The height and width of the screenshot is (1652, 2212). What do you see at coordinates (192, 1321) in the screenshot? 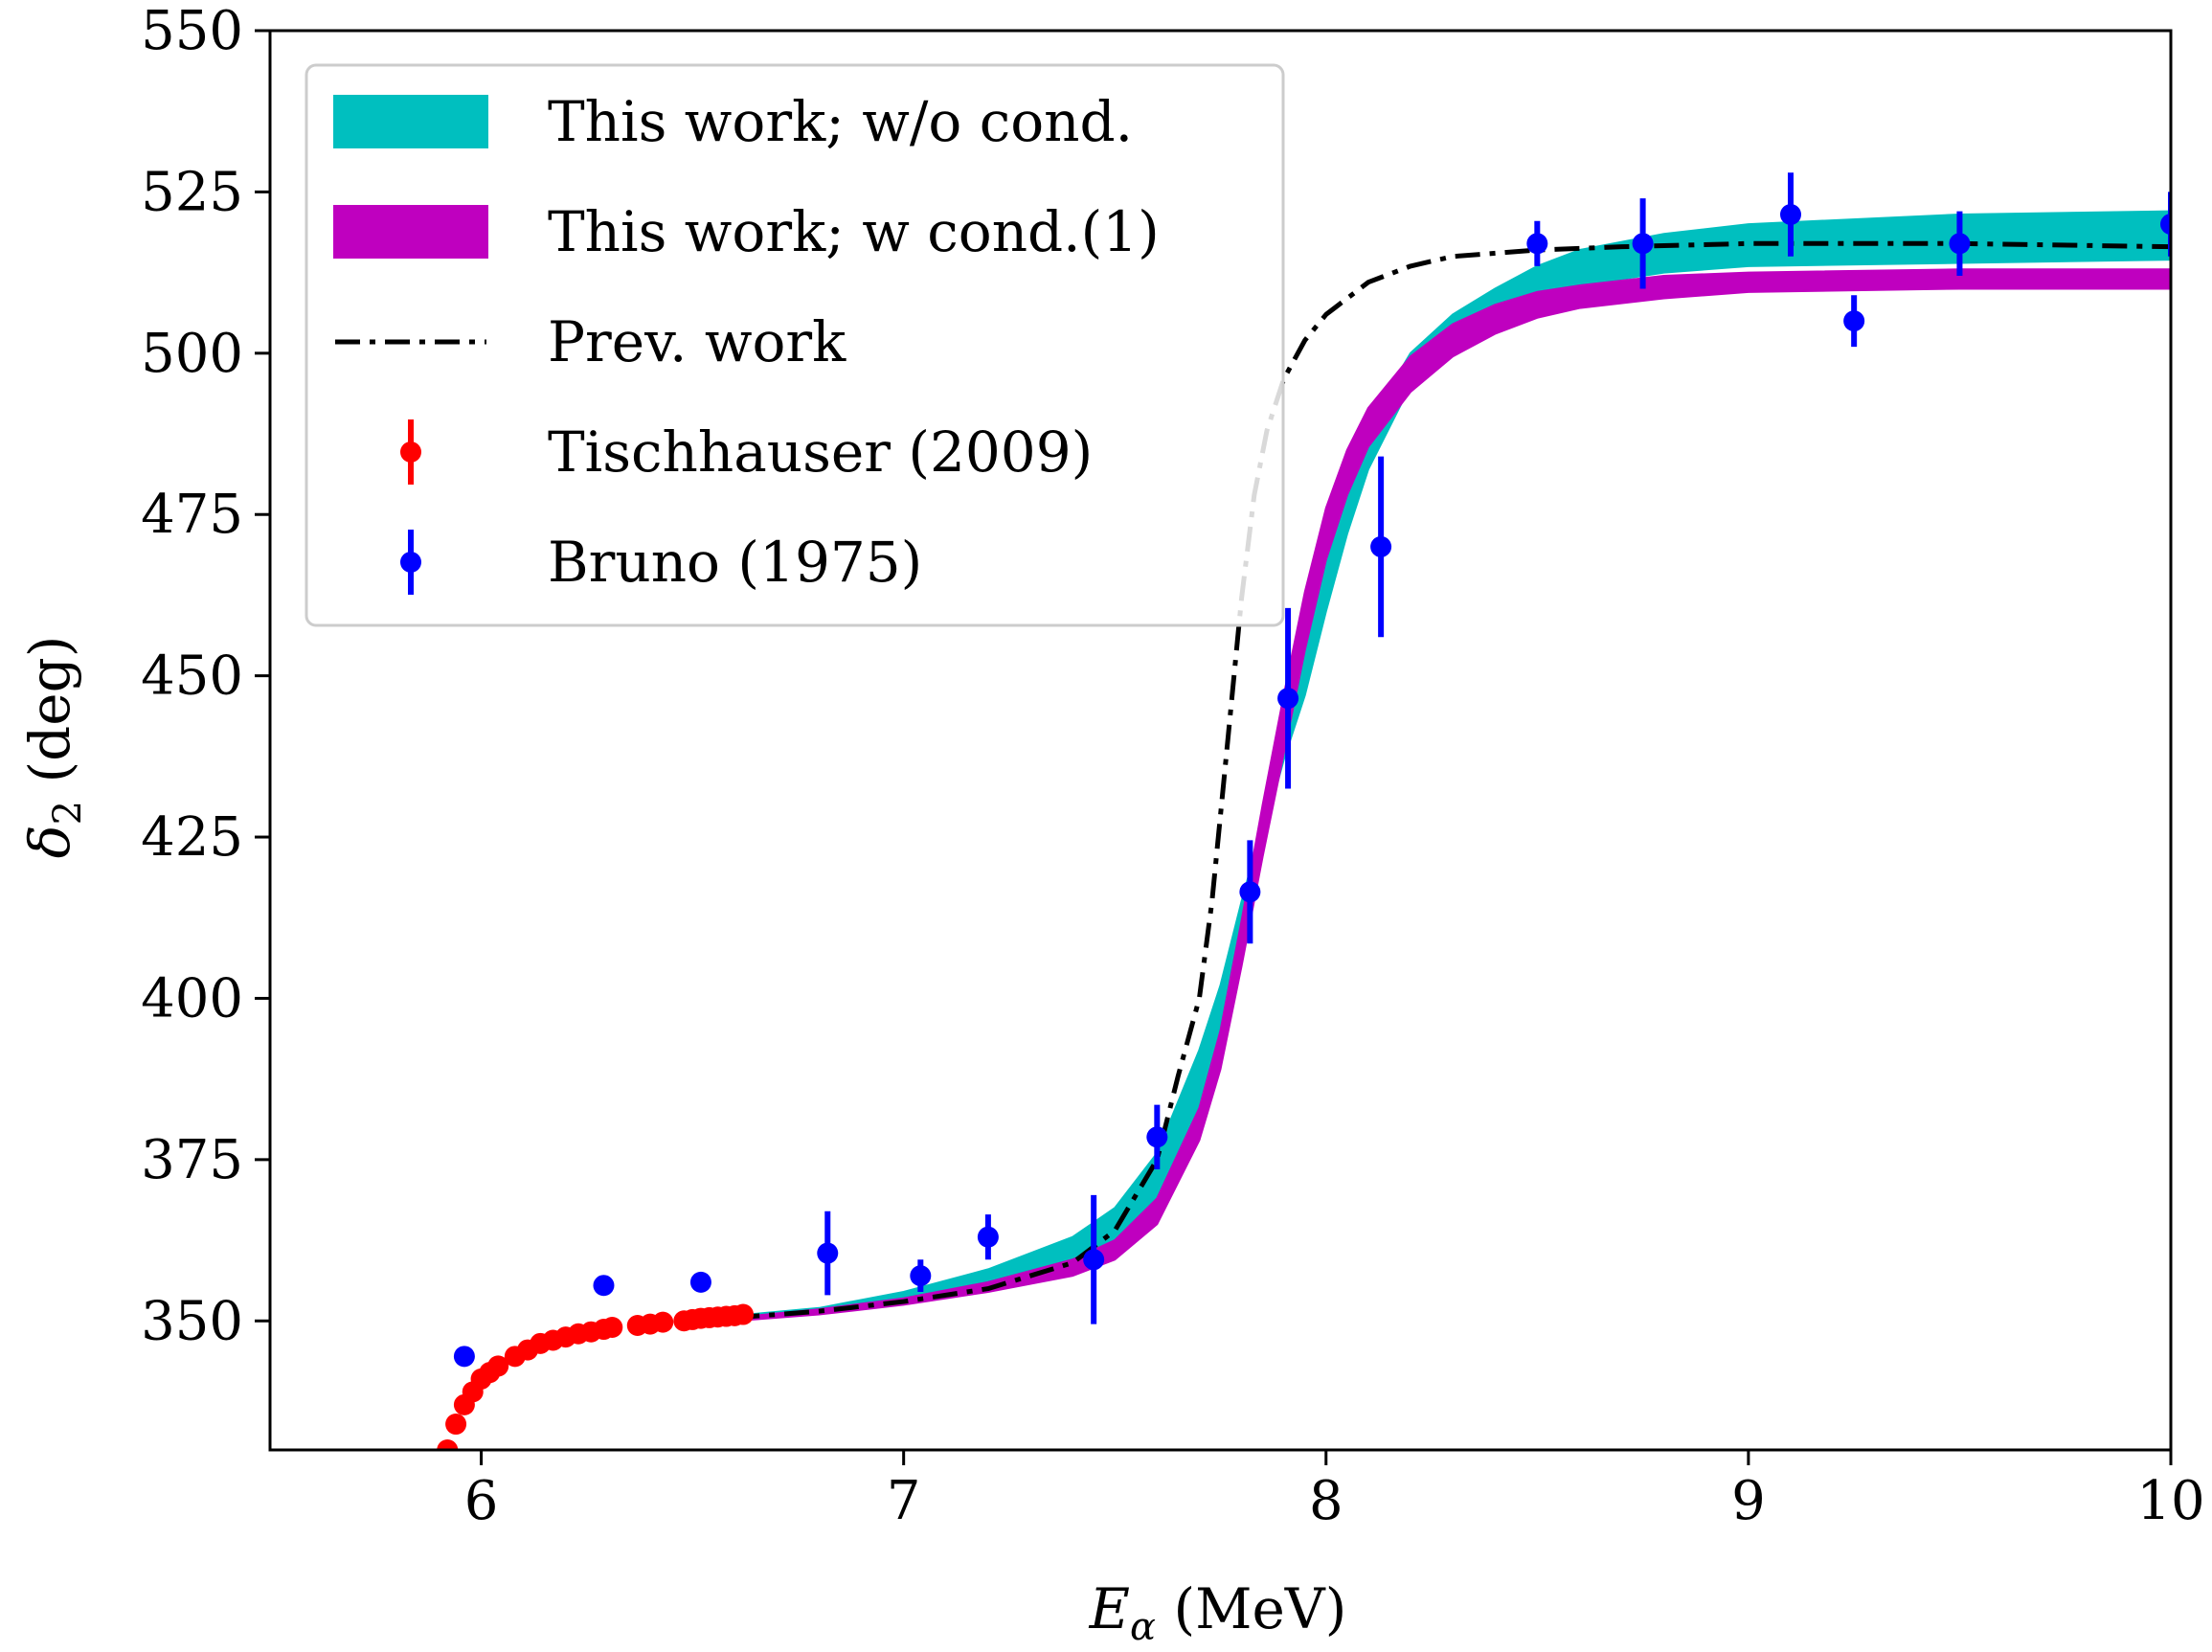
I see `y-tick-label: 350` at bounding box center [192, 1321].